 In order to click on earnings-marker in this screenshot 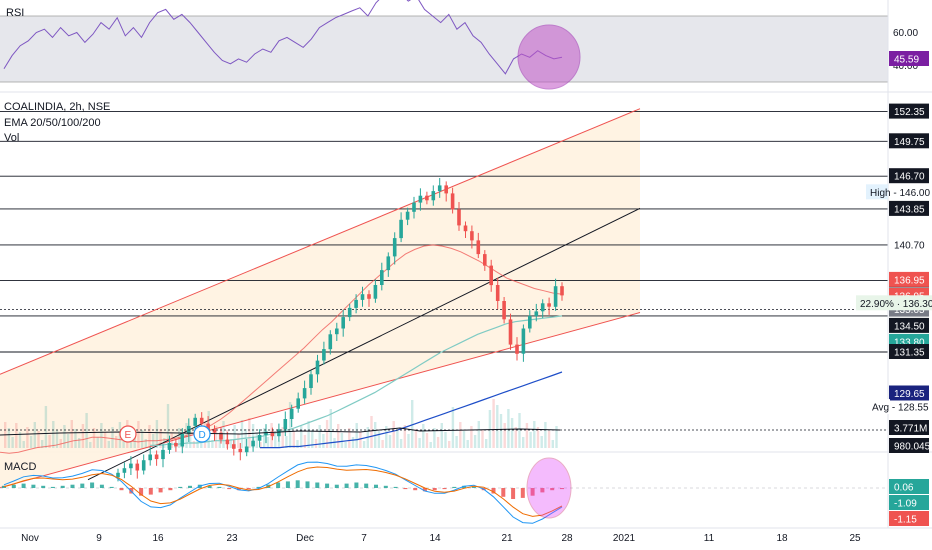, I will do `click(128, 434)`.